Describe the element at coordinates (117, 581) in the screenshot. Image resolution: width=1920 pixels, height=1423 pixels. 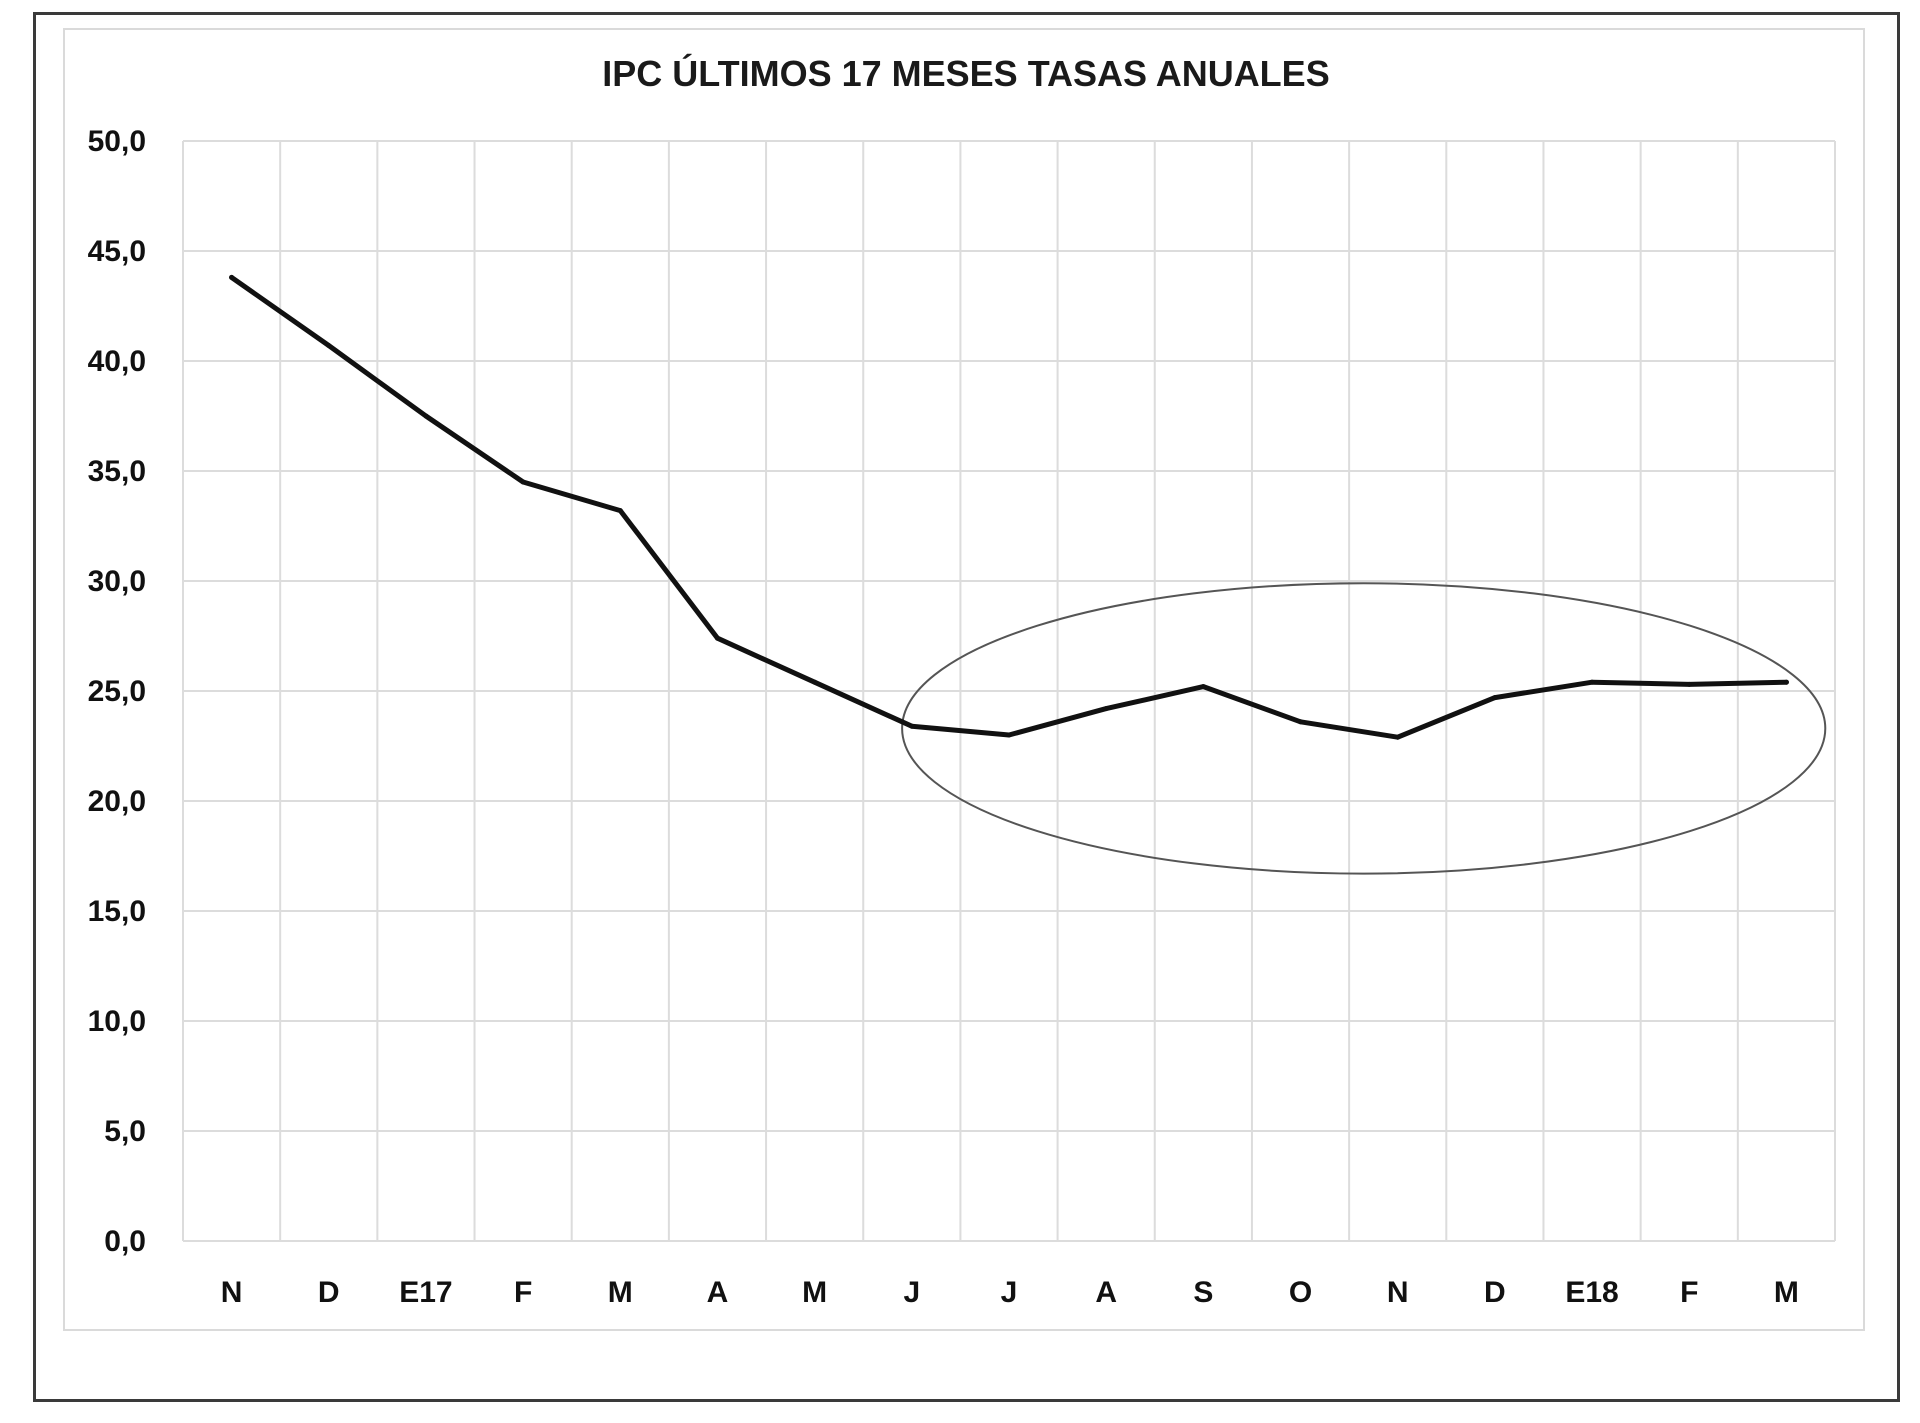
I see `y-tick-label: 30,0` at that location.